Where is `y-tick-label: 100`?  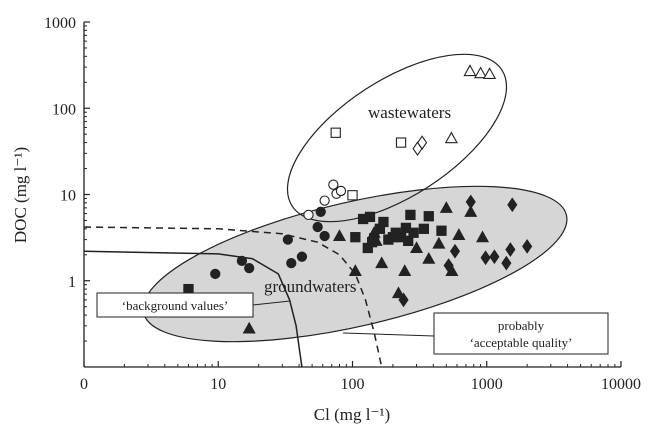
y-tick-label: 100 is located at coordinates (64, 109).